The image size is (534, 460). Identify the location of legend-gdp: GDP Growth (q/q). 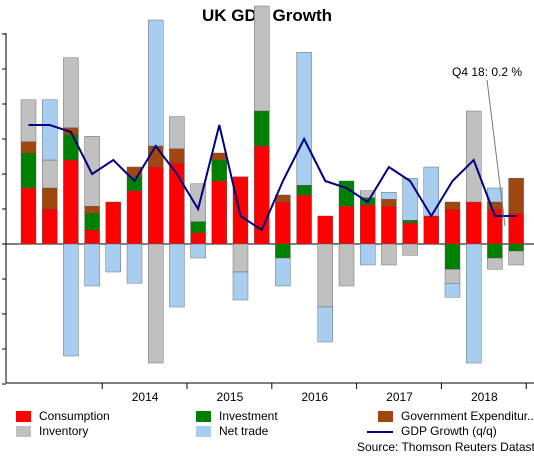
(432, 431).